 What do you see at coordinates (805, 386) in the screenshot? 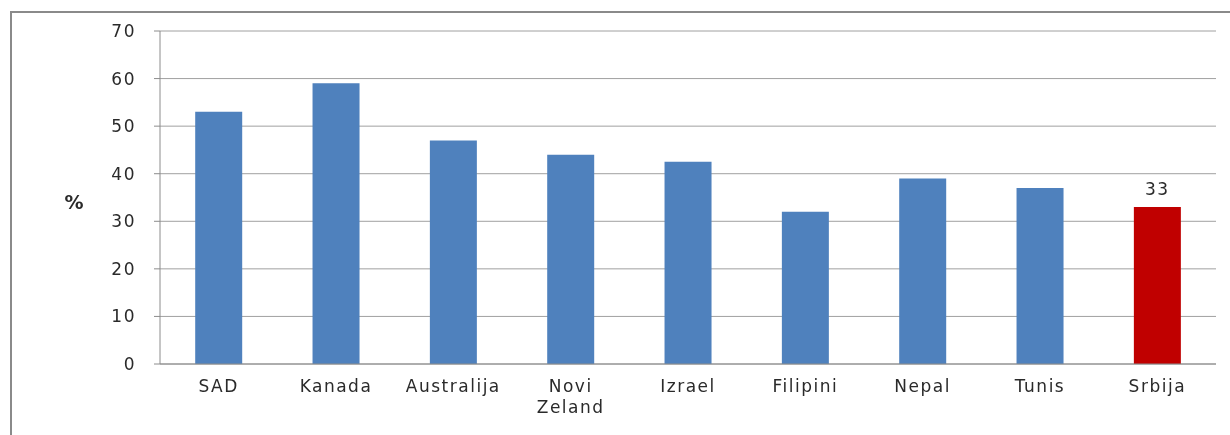
I see `x-tick-label: Filipini` at bounding box center [805, 386].